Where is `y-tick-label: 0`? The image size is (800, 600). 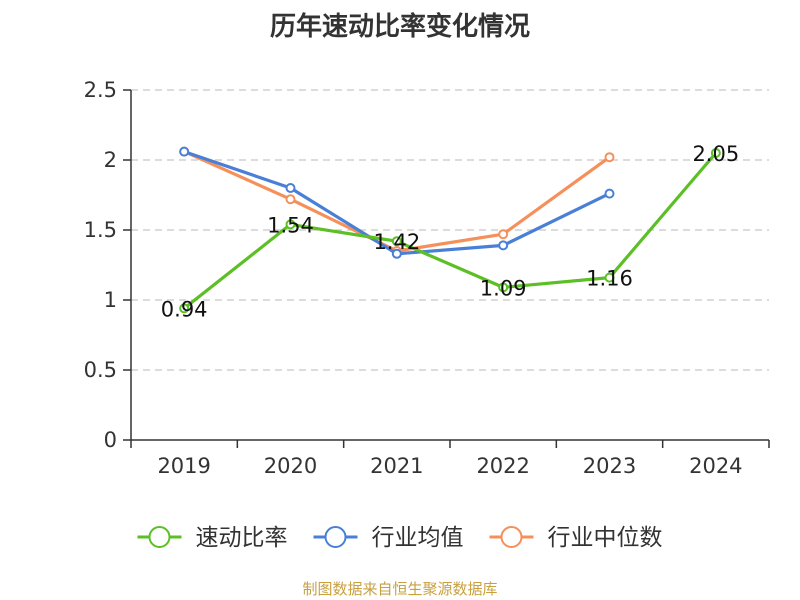
y-tick-label: 0 is located at coordinates (110, 440).